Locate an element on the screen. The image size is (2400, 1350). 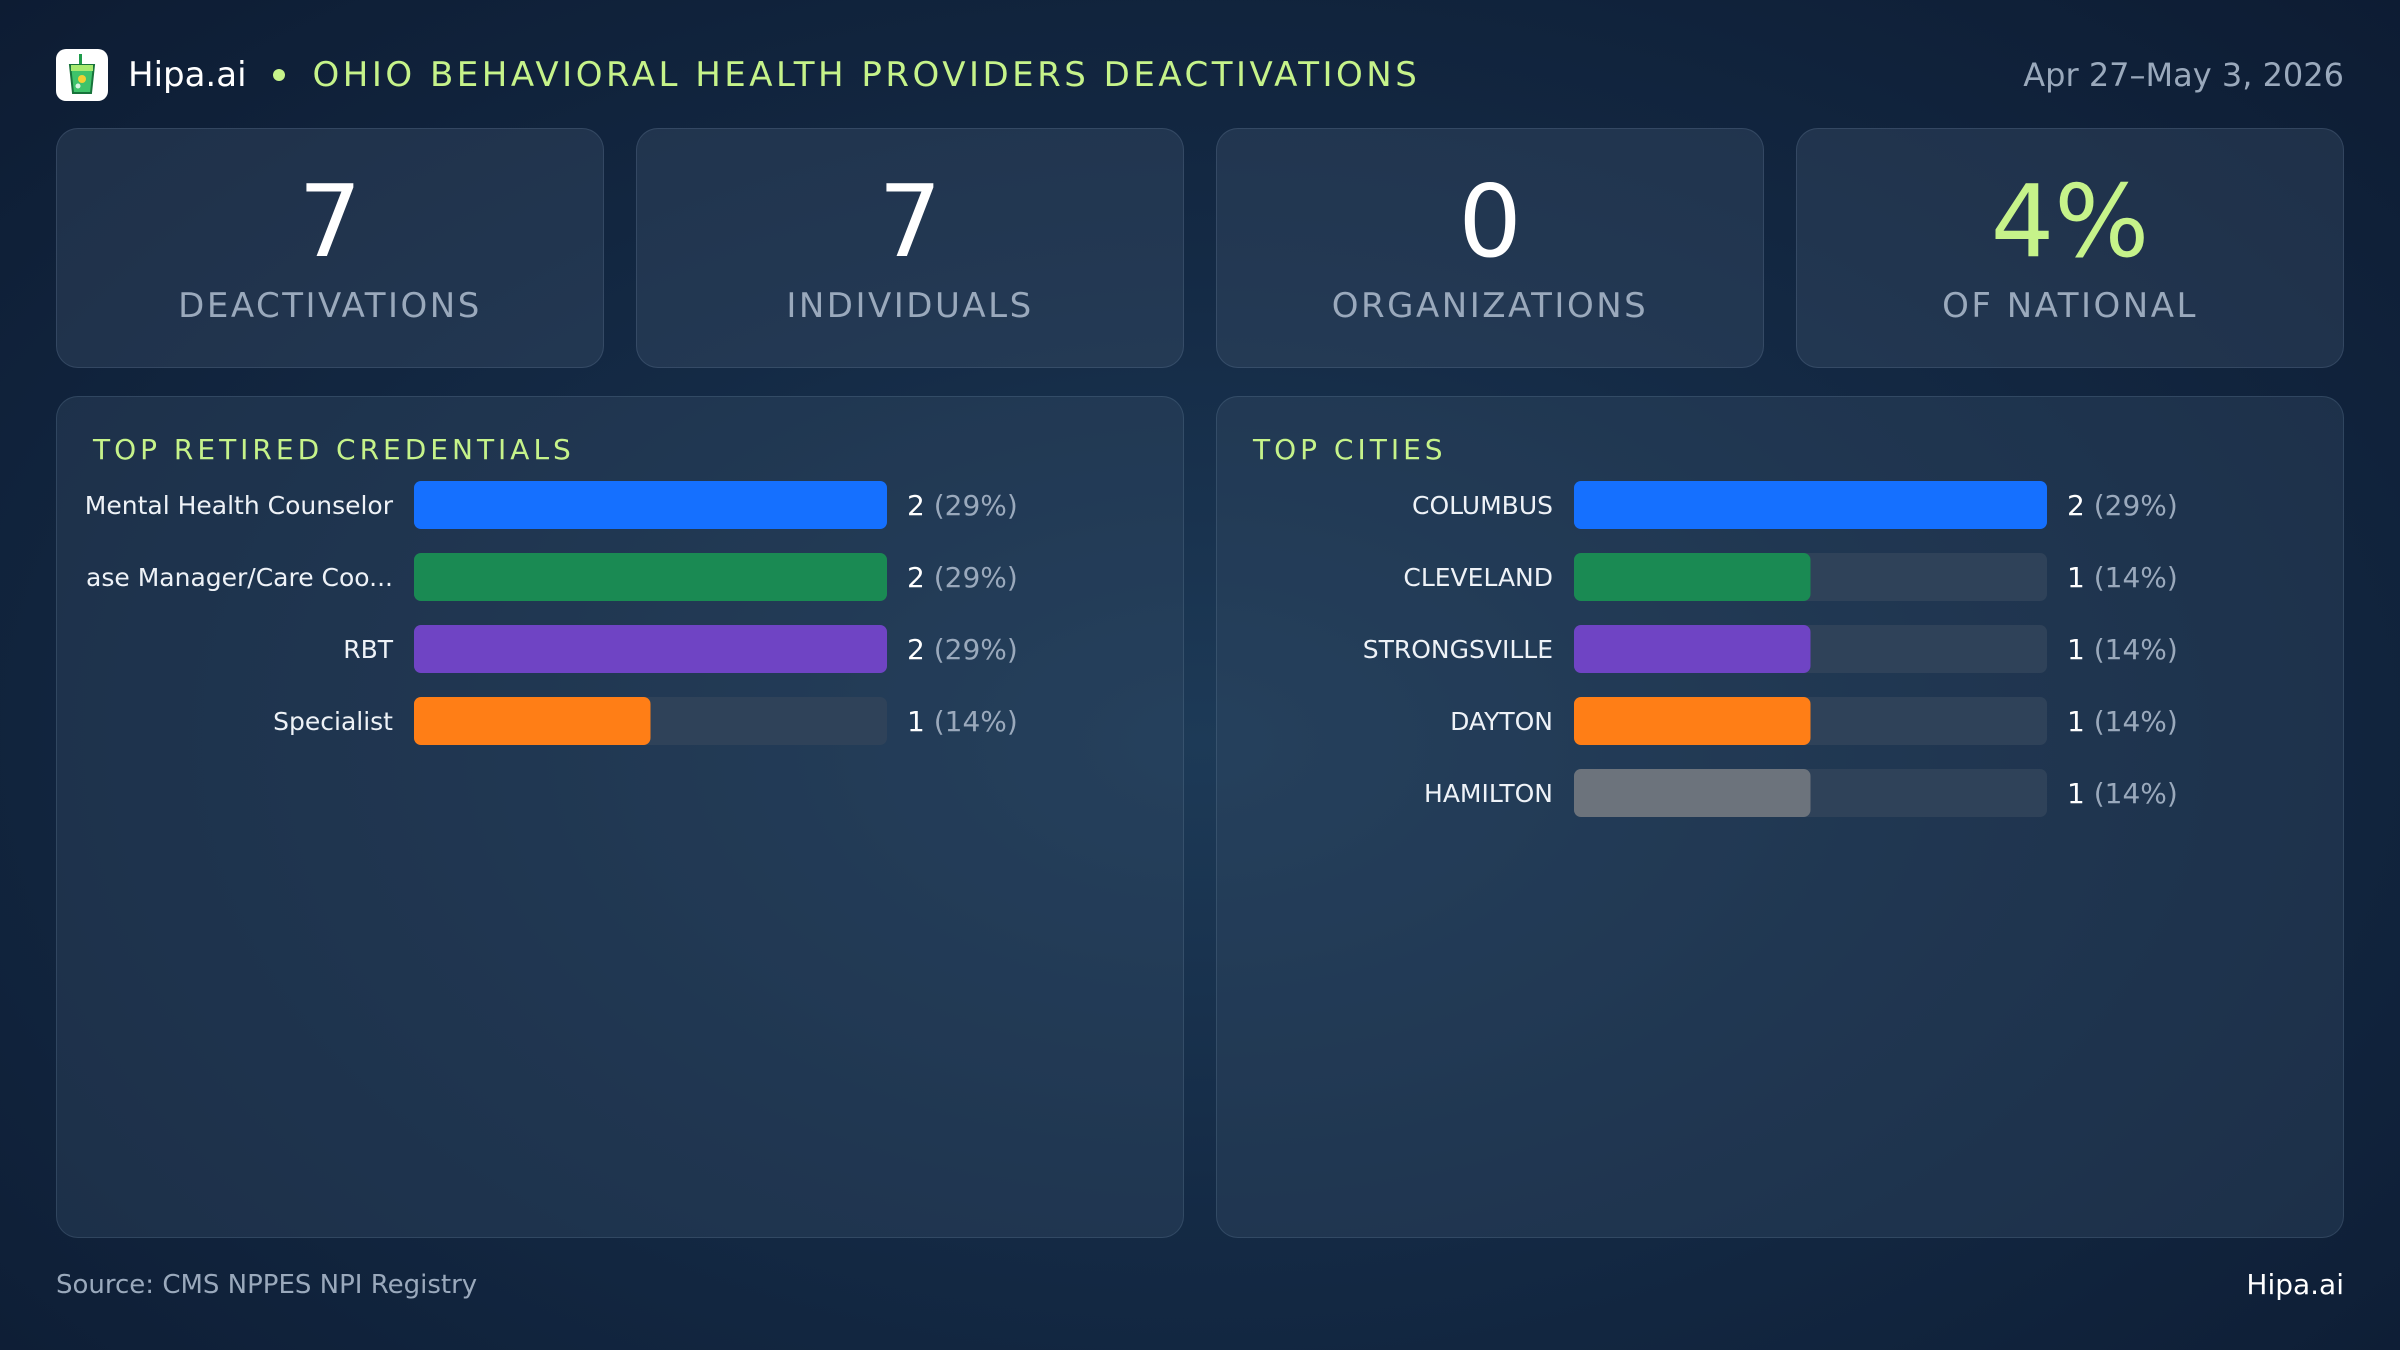
bar-label: RBT is located at coordinates (368, 649).